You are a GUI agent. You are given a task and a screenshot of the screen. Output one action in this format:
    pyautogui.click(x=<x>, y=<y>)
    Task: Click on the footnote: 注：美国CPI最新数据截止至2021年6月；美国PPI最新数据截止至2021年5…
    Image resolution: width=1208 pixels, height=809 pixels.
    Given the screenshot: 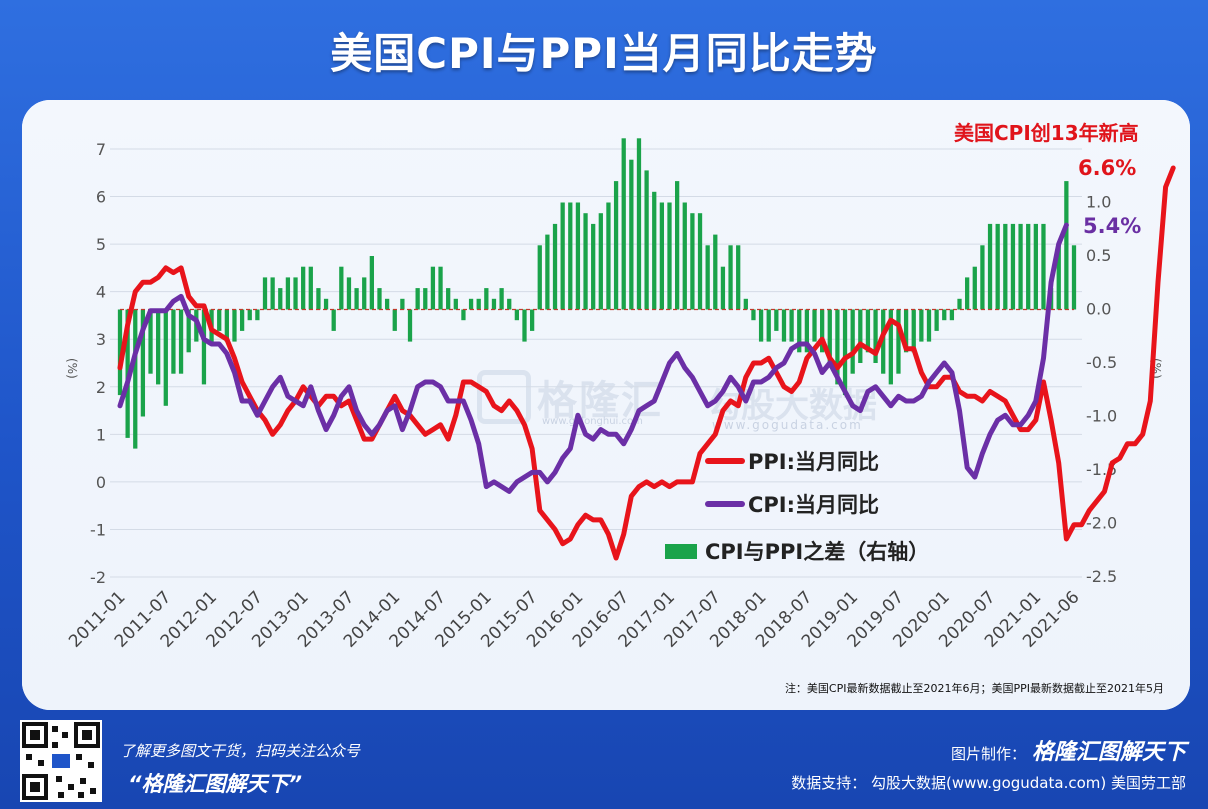 What is the action you would take?
    pyautogui.click(x=974, y=688)
    